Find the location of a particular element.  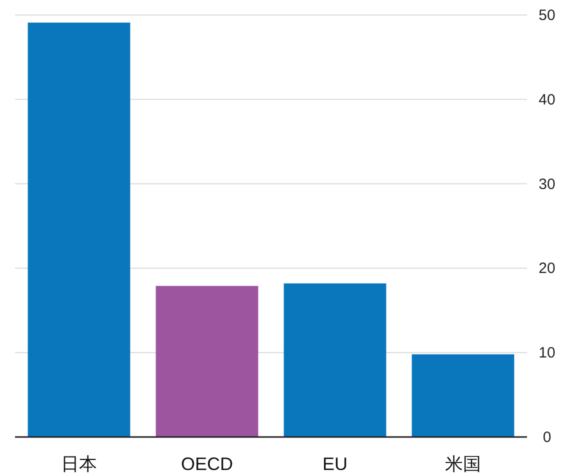

x-tick-label: OECD is located at coordinates (207, 464).